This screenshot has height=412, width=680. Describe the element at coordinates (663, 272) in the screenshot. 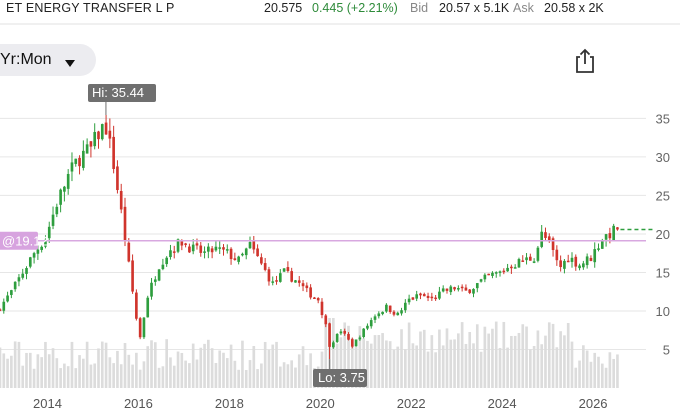

I see `y-tick-label: 15` at that location.